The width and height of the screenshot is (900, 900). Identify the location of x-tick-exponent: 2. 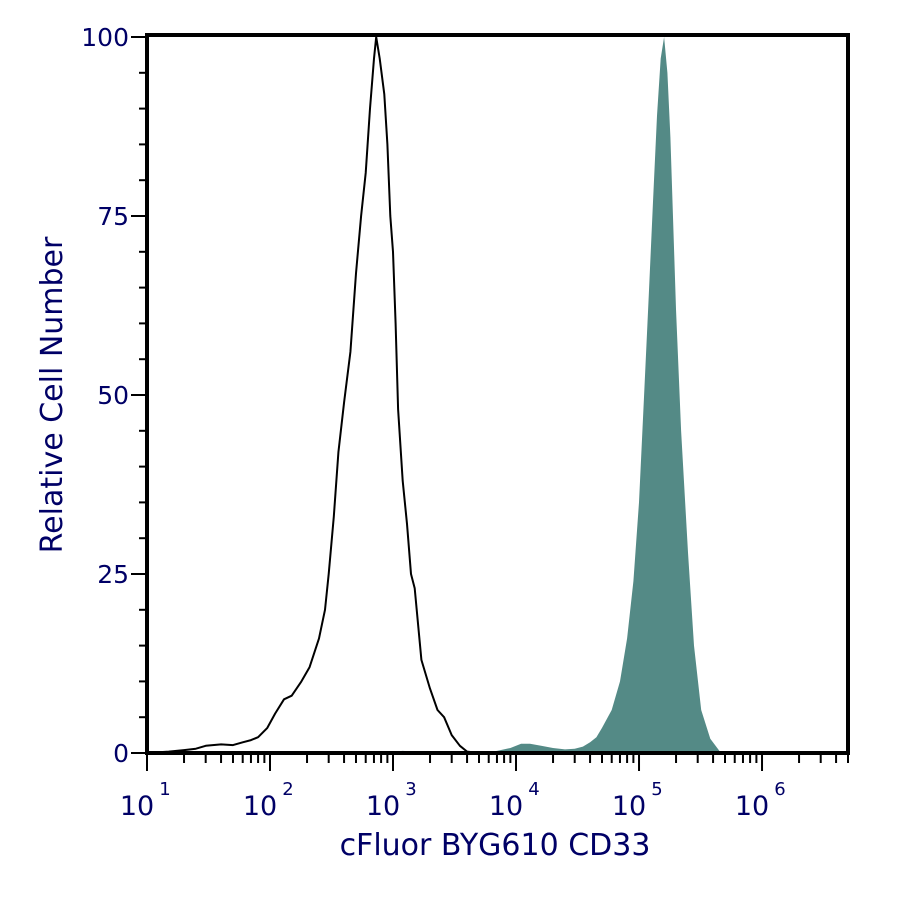
(287, 789).